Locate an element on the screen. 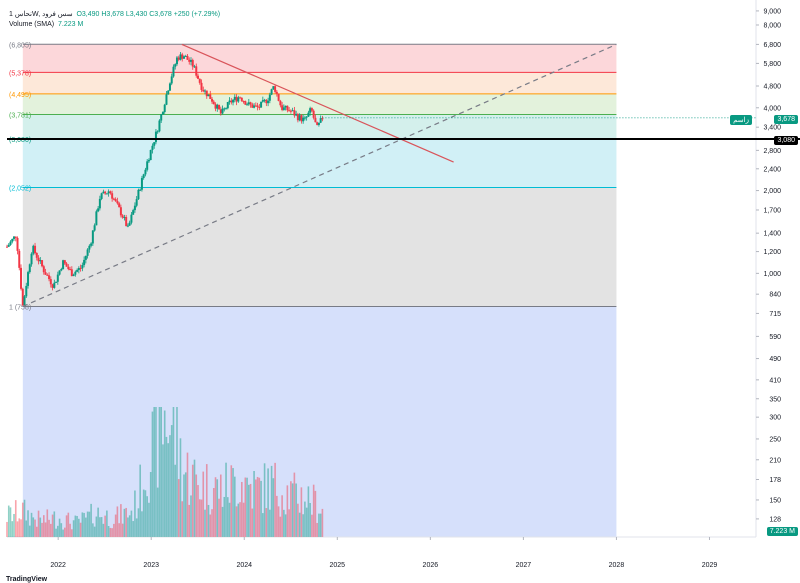 The height and width of the screenshot is (583, 800). y-tick-label-24: 150 is located at coordinates (775, 500).